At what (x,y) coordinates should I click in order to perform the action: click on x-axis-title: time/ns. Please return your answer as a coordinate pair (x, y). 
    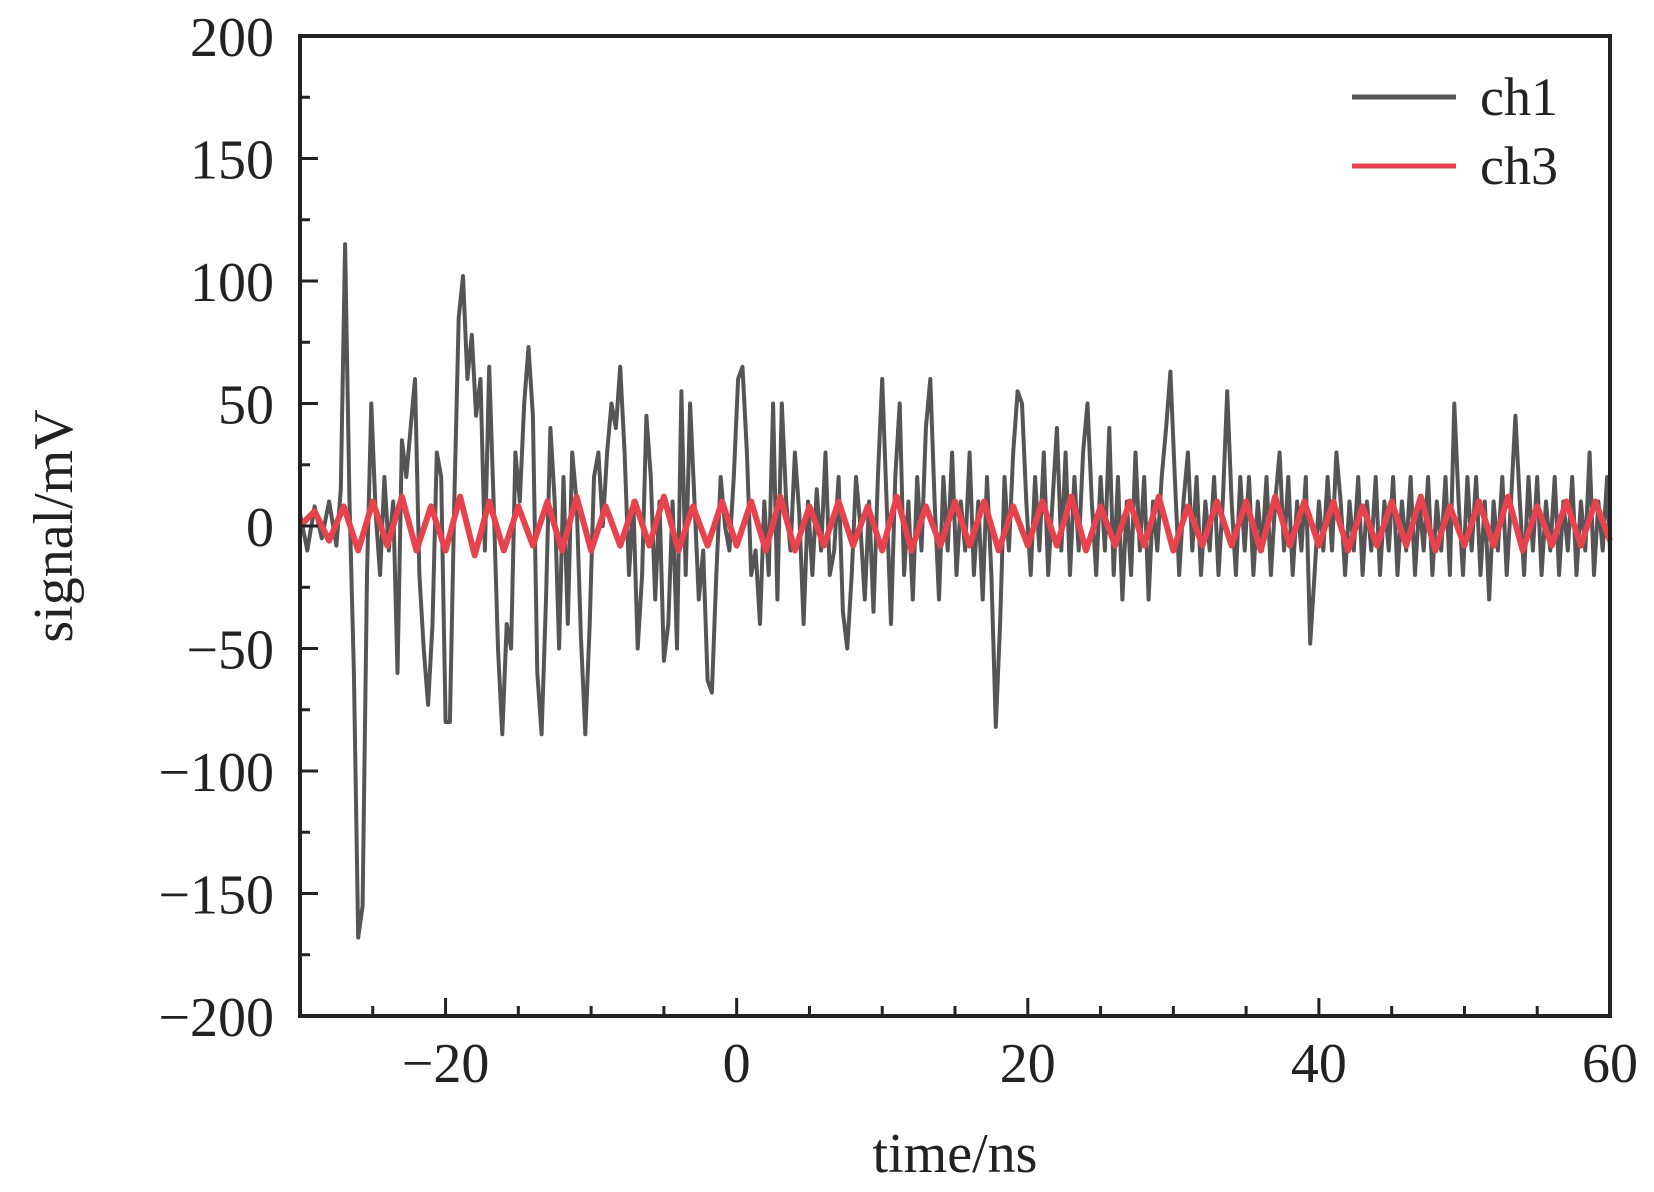
    Looking at the image, I should click on (955, 1154).